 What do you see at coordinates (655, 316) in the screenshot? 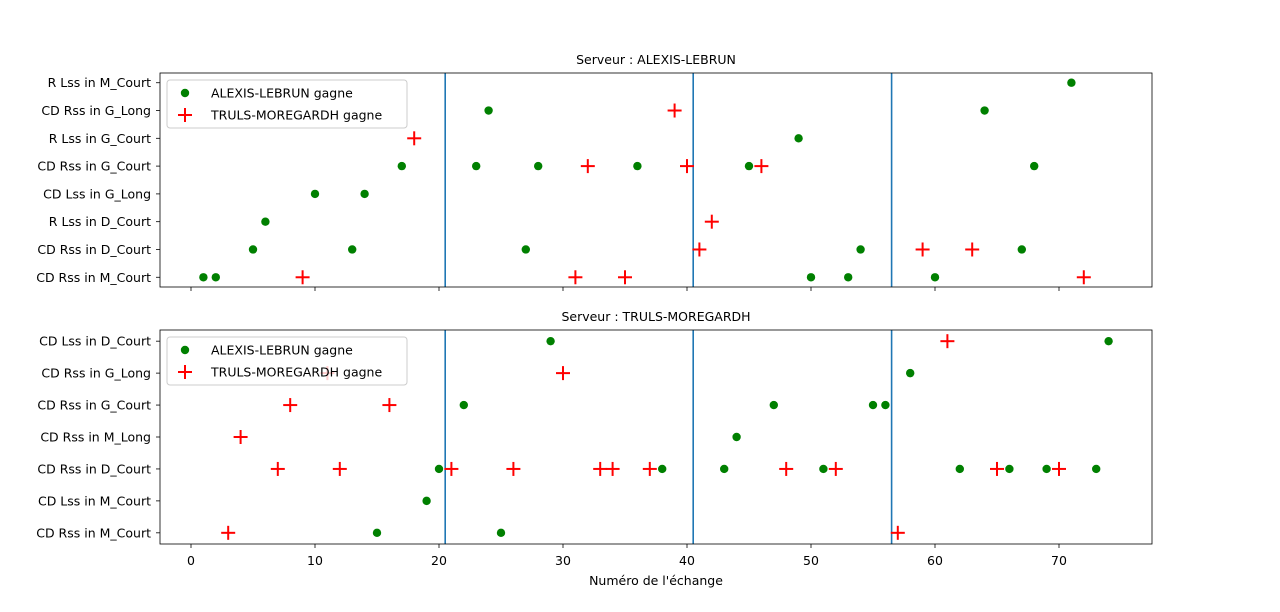
I see `chart-title: Serveur : TRULS-MOREGARDH` at bounding box center [655, 316].